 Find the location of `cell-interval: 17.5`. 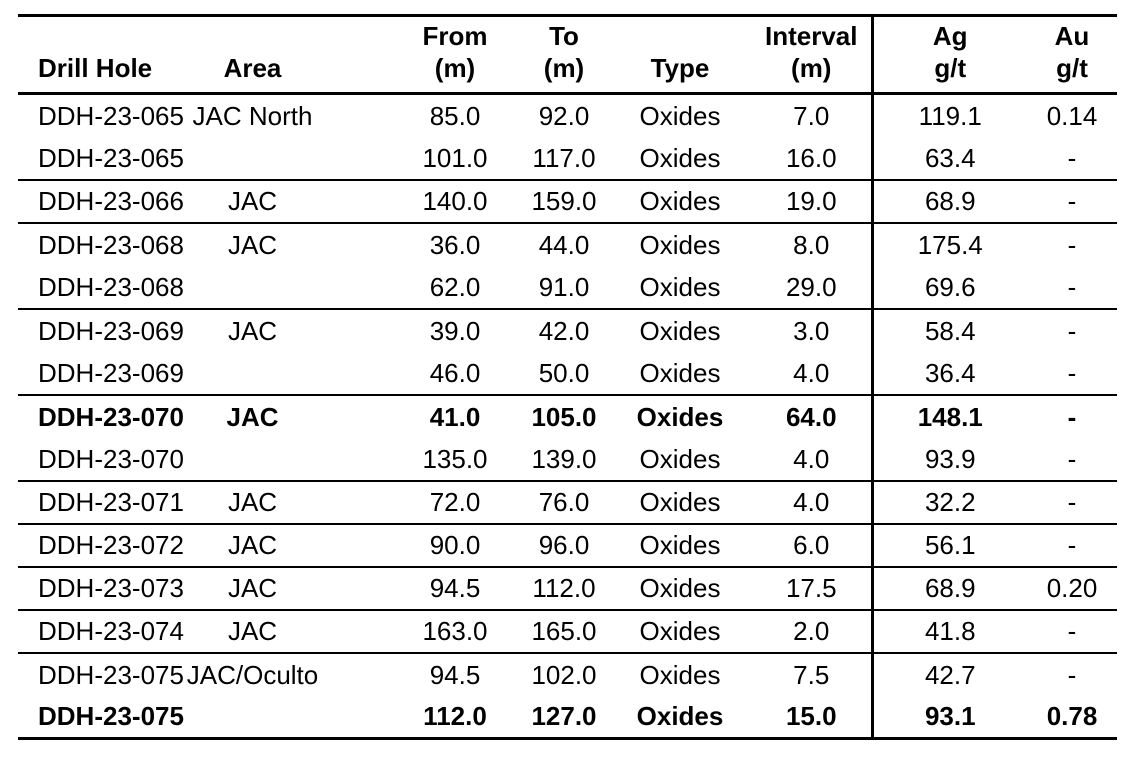

cell-interval: 17.5 is located at coordinates (812, 588).